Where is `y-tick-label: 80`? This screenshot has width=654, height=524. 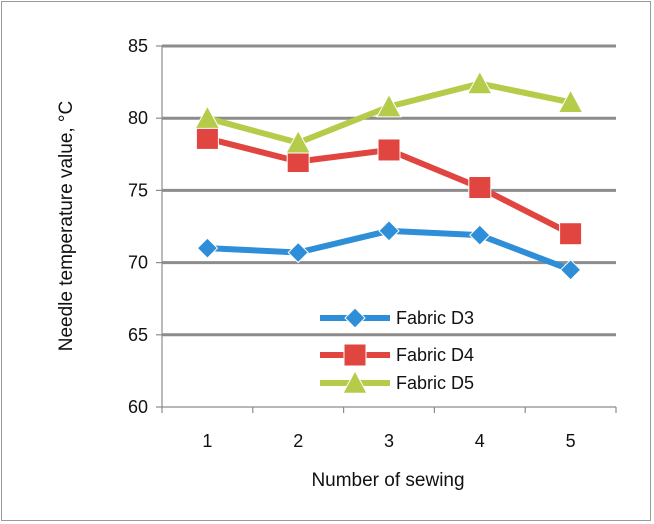
y-tick-label: 80 is located at coordinates (138, 118).